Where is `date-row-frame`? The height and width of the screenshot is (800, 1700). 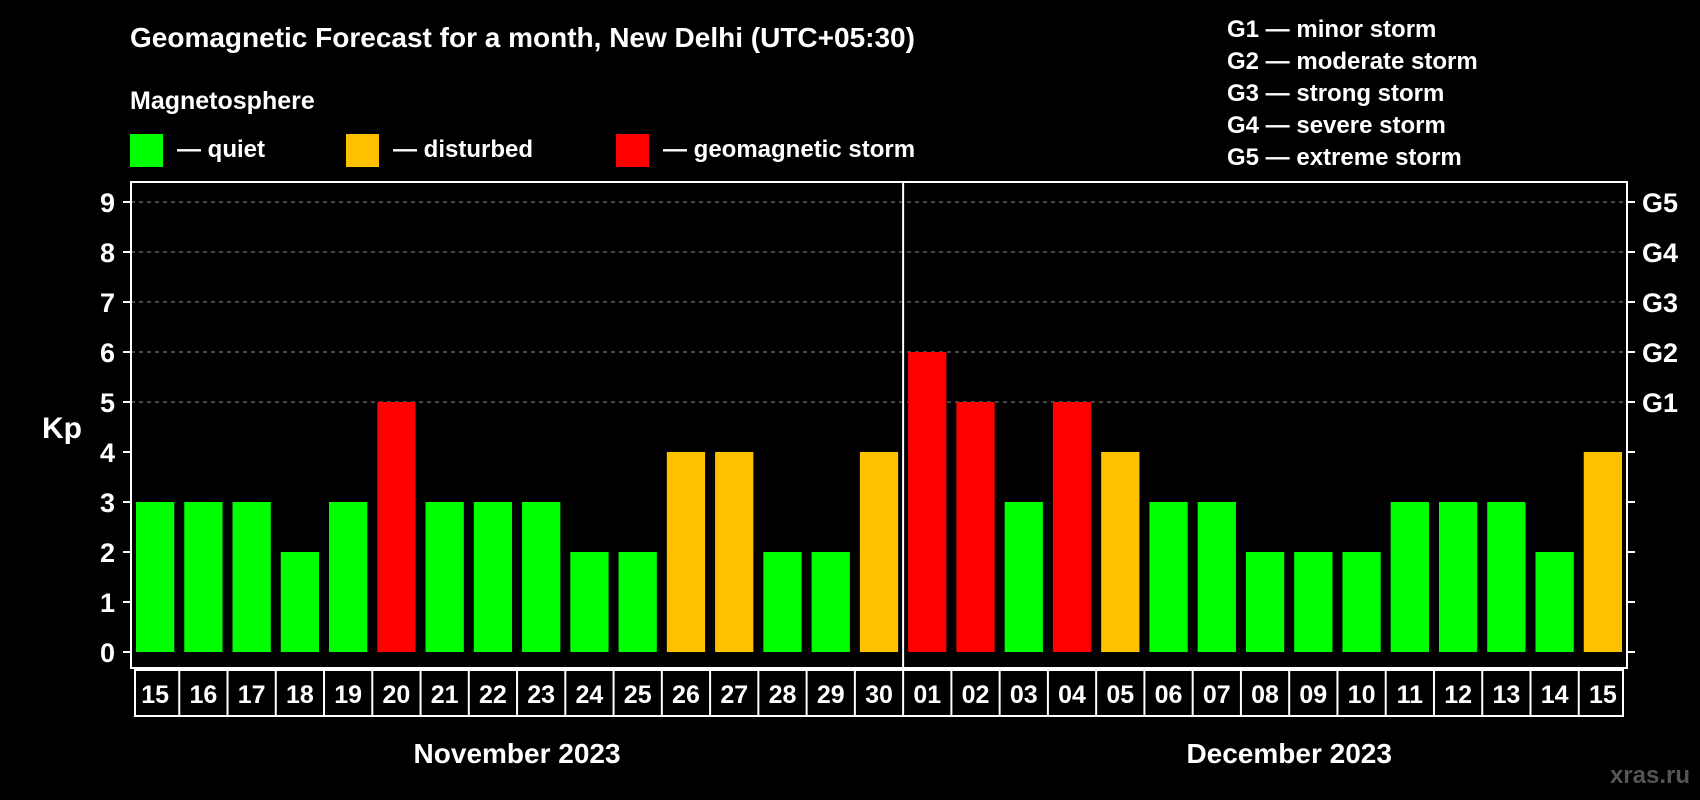 date-row-frame is located at coordinates (879, 693).